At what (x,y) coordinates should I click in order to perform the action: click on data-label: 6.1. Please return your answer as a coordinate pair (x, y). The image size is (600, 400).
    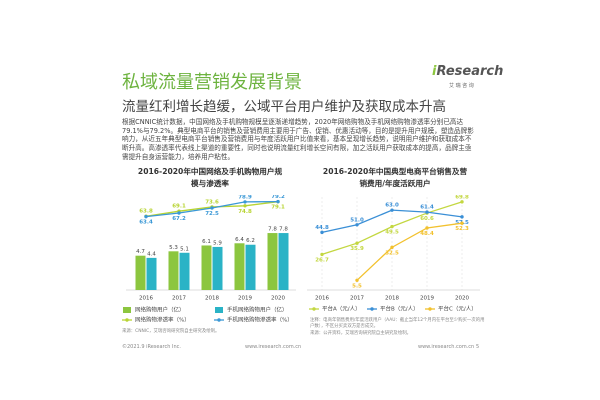
    Looking at the image, I should click on (206, 242).